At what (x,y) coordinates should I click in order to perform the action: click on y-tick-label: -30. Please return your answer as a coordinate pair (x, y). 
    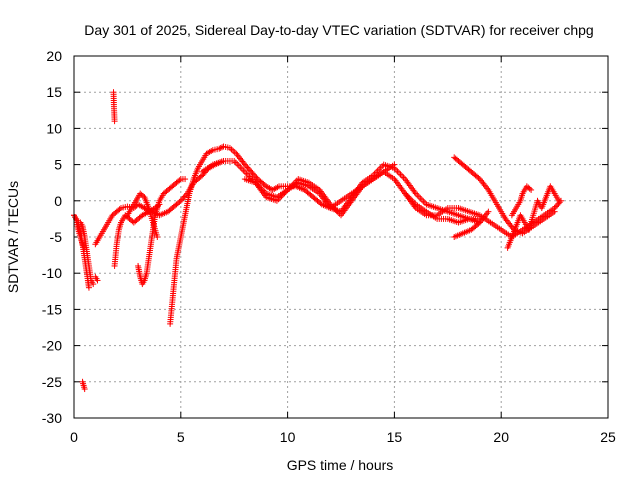
    Looking at the image, I should click on (52, 418).